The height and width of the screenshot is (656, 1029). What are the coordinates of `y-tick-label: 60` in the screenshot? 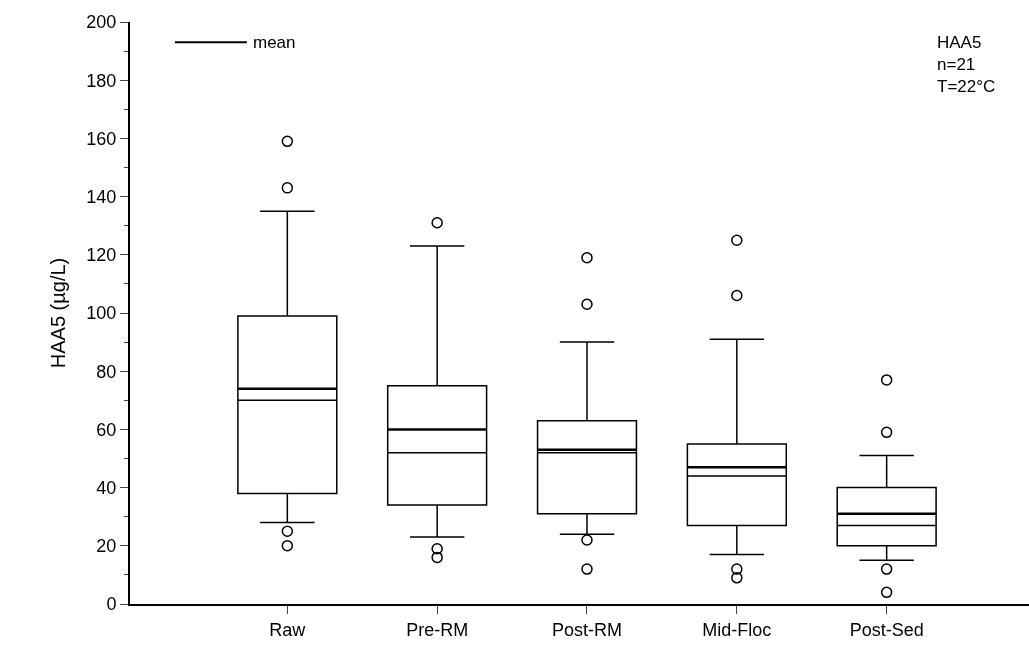 It's located at (106, 429).